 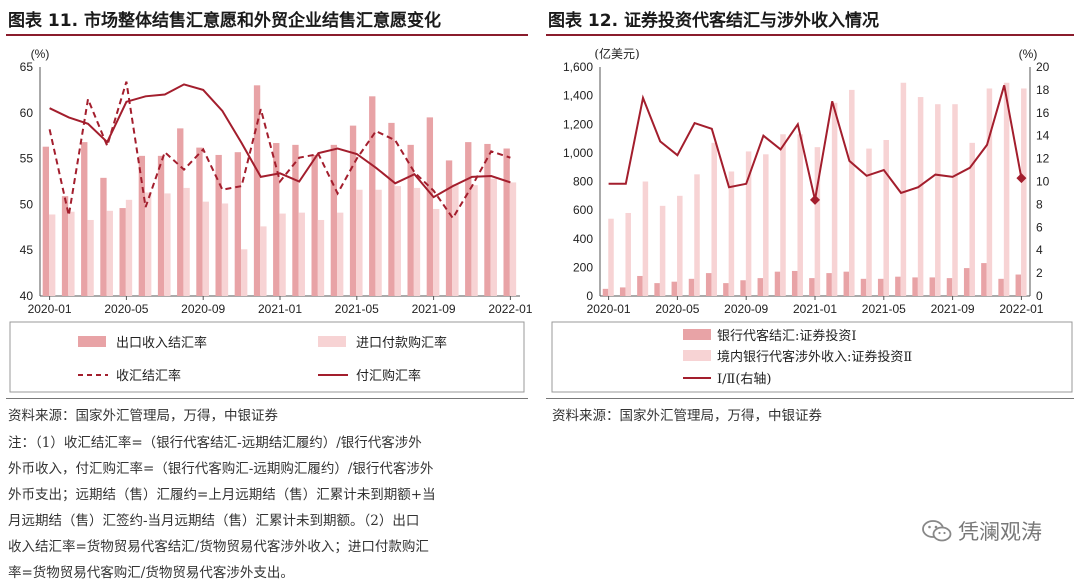 What do you see at coordinates (1043, 136) in the screenshot?
I see `y-right-tick-label: 14` at bounding box center [1043, 136].